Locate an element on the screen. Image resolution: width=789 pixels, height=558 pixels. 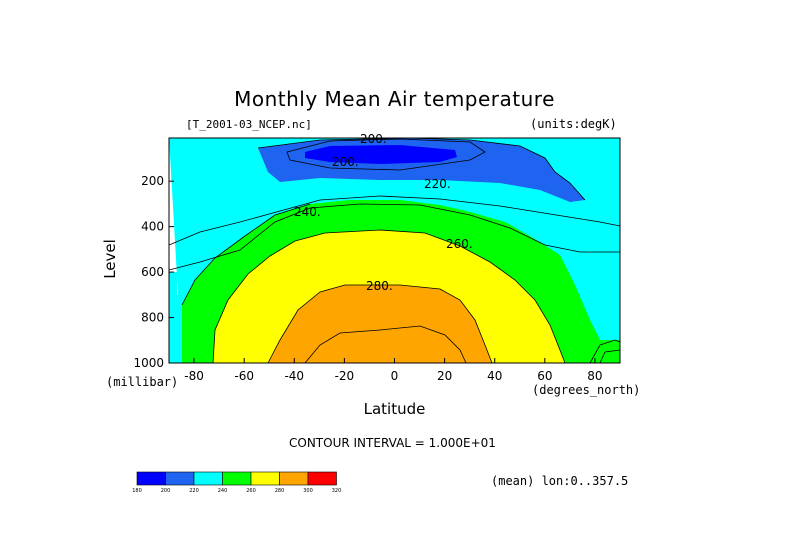
contour-label: 280. is located at coordinates (379, 286).